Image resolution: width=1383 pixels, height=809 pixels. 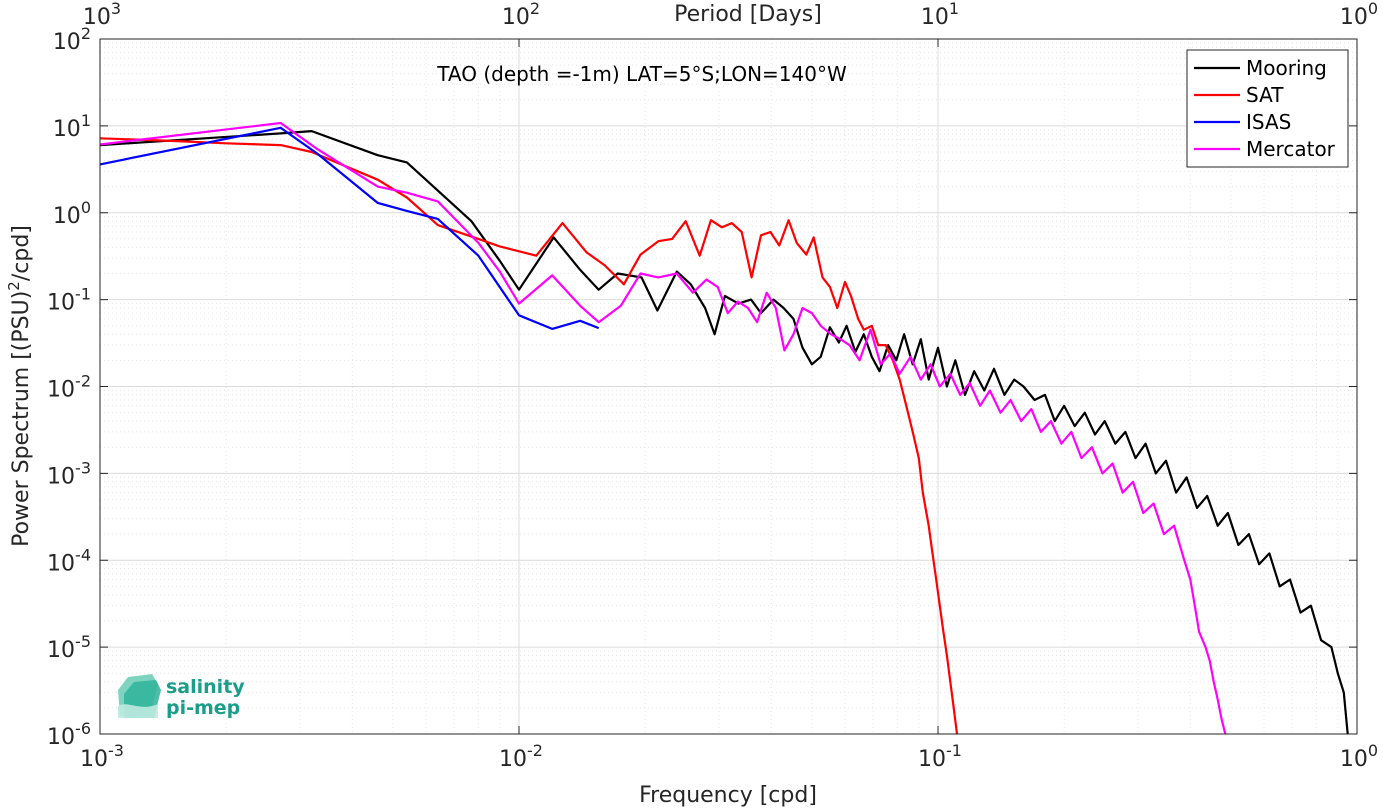 I want to click on legend-label-mercator: Mercator, so click(x=1291, y=149).